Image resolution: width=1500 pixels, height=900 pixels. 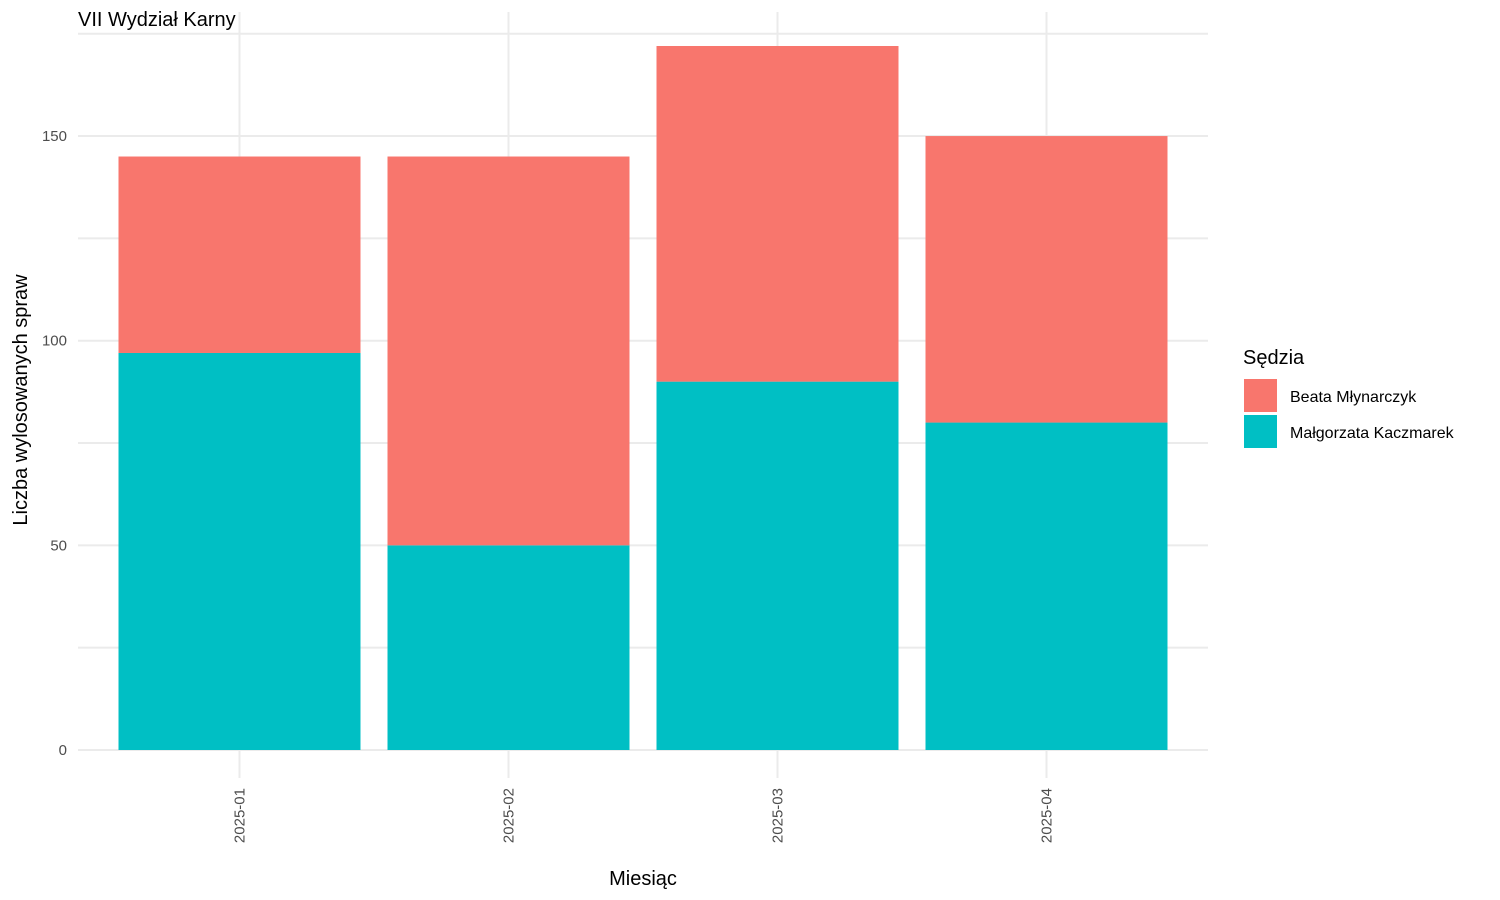 What do you see at coordinates (63, 750) in the screenshot?
I see `y-tick-label: 0` at bounding box center [63, 750].